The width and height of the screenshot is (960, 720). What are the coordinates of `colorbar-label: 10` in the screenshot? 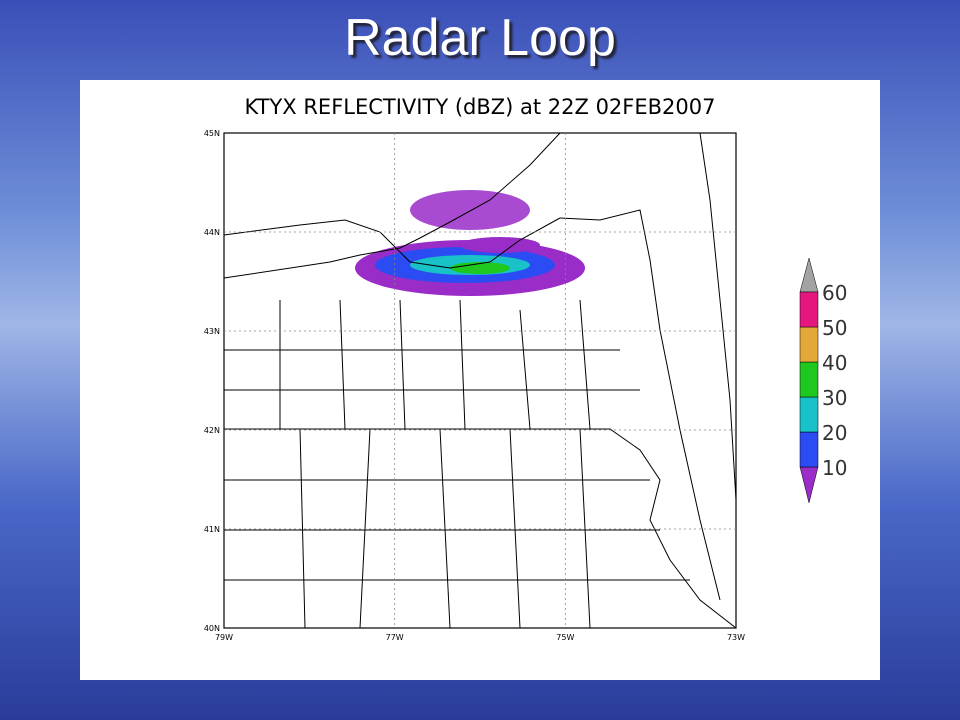 It's located at (834, 468).